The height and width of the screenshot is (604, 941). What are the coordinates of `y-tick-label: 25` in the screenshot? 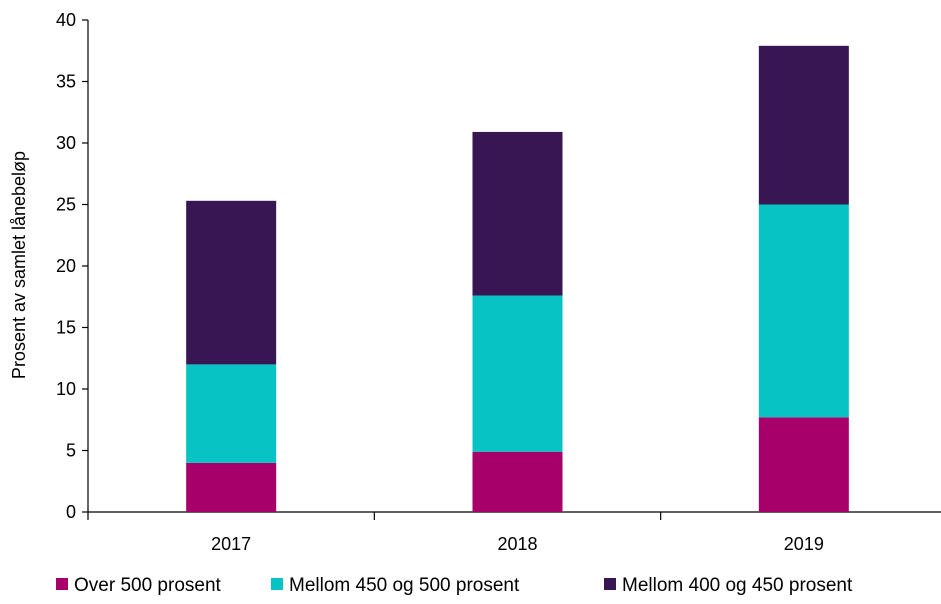 It's located at (66, 205).